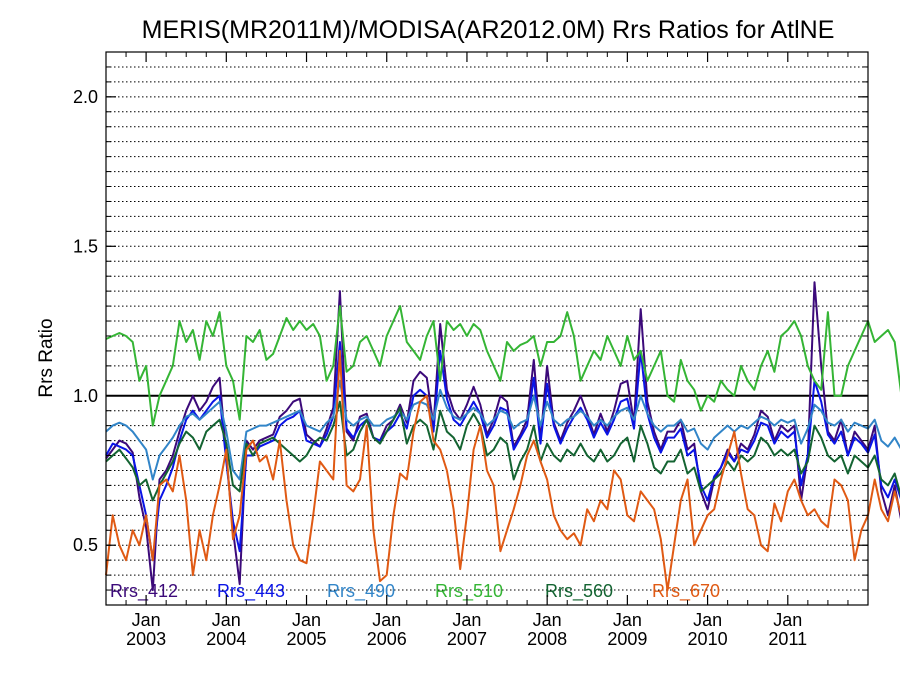 The width and height of the screenshot is (900, 675). I want to click on x-tick-year: 2003, so click(146, 639).